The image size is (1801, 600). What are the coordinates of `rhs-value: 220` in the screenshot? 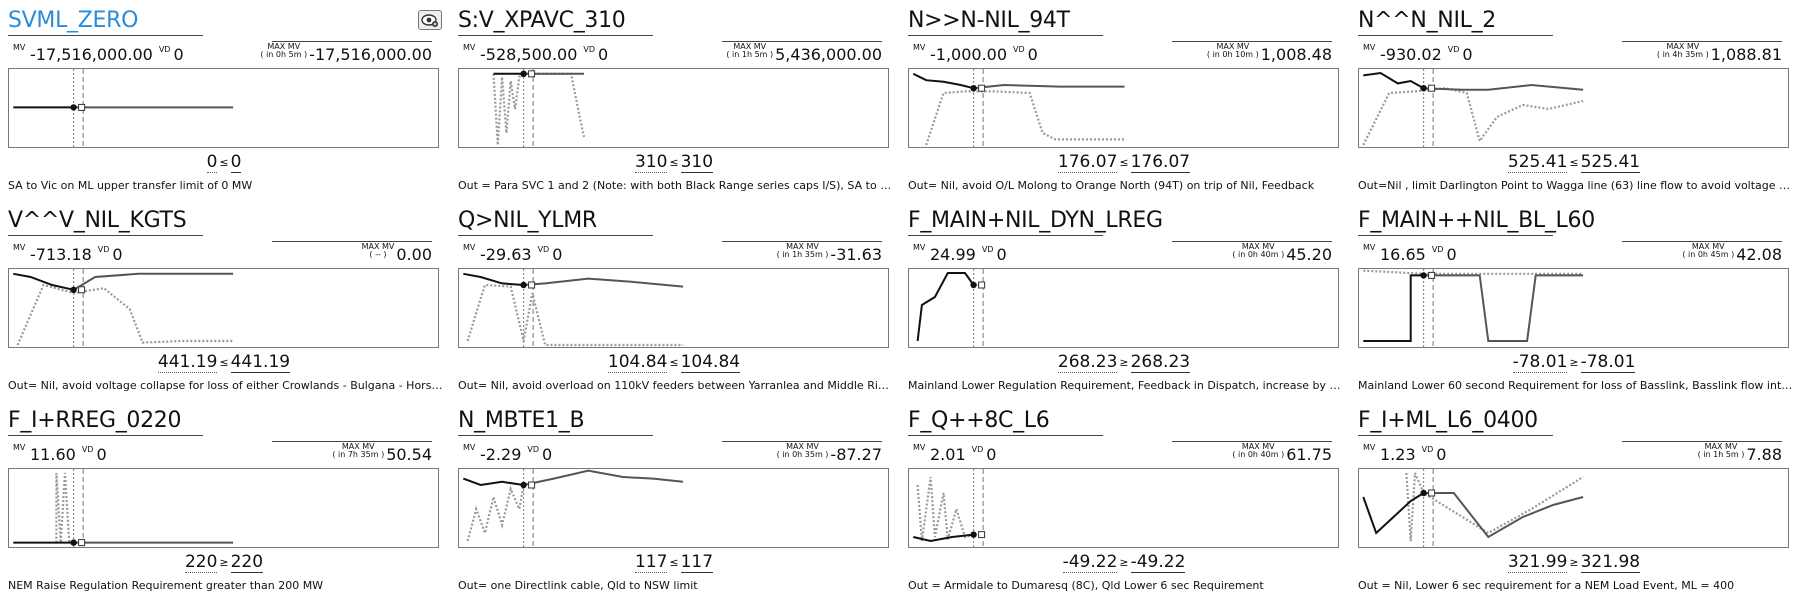 It's located at (247, 562).